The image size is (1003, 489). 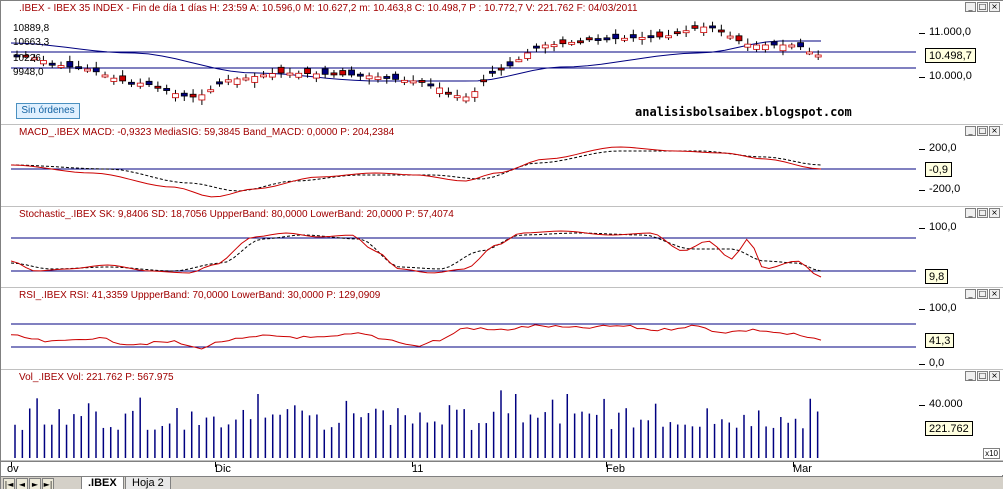 What do you see at coordinates (991, 453) in the screenshot?
I see `scale-badge: x10` at bounding box center [991, 453].